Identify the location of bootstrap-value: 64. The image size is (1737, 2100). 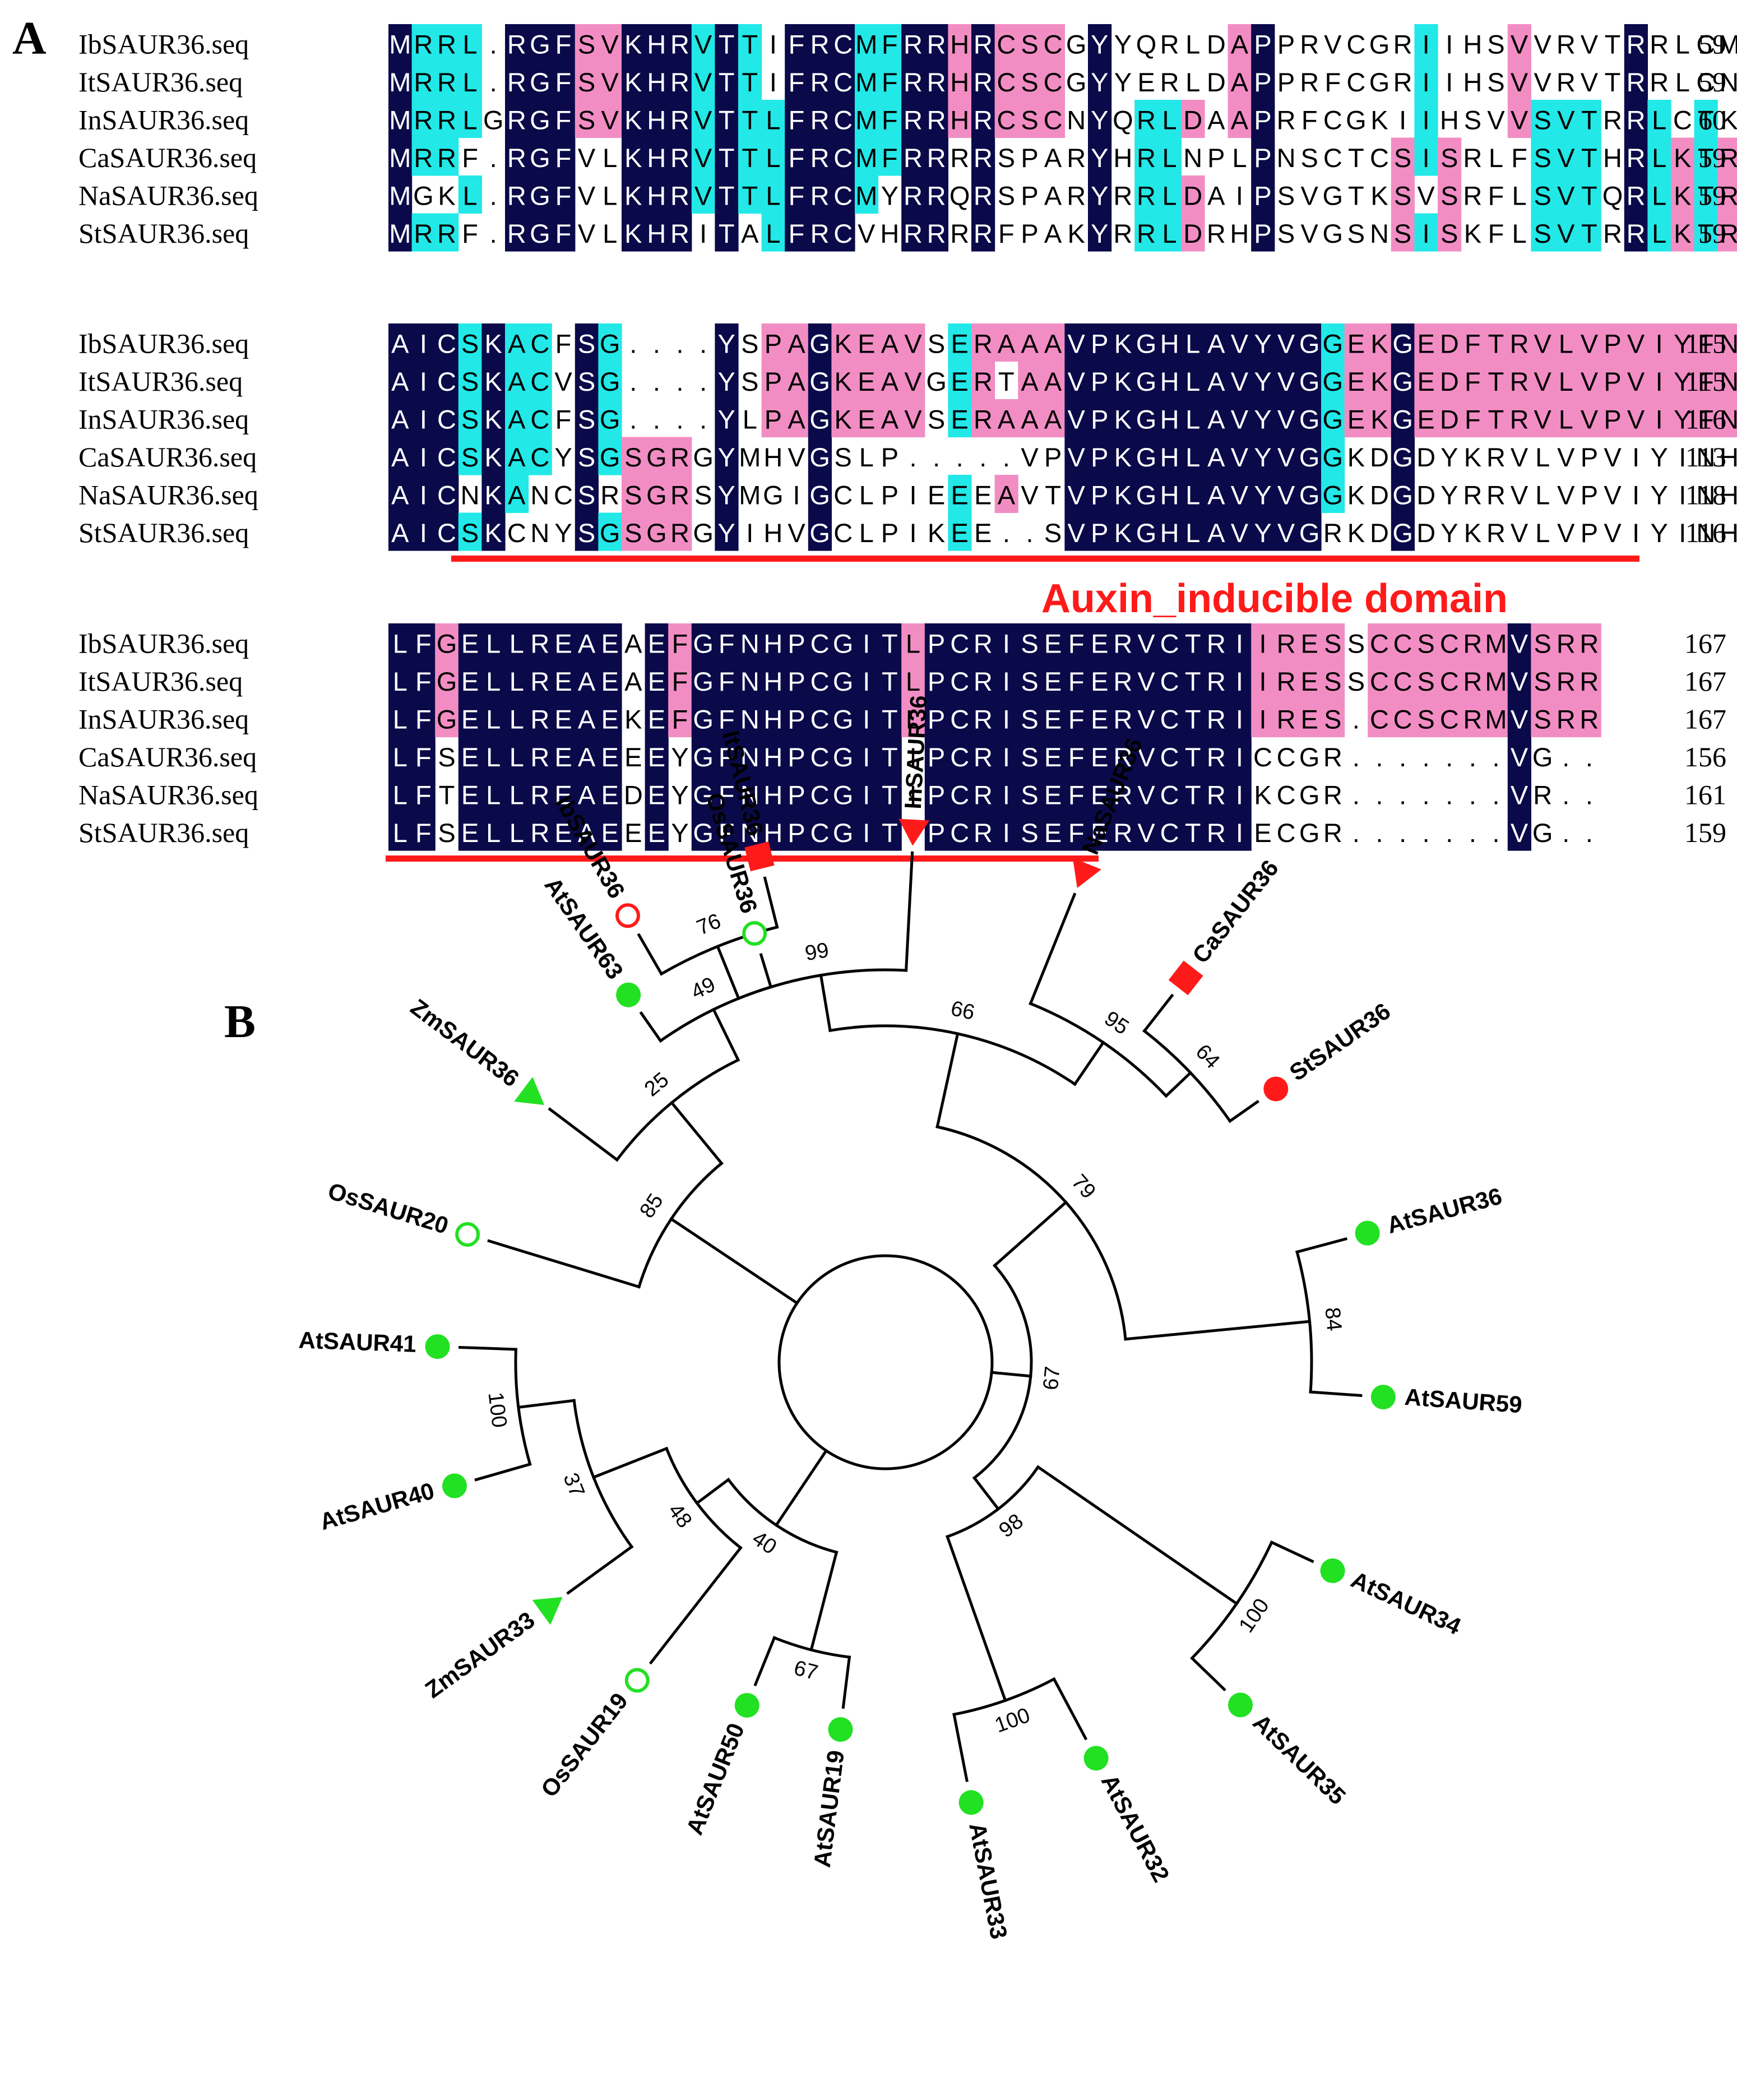
(1208, 1057).